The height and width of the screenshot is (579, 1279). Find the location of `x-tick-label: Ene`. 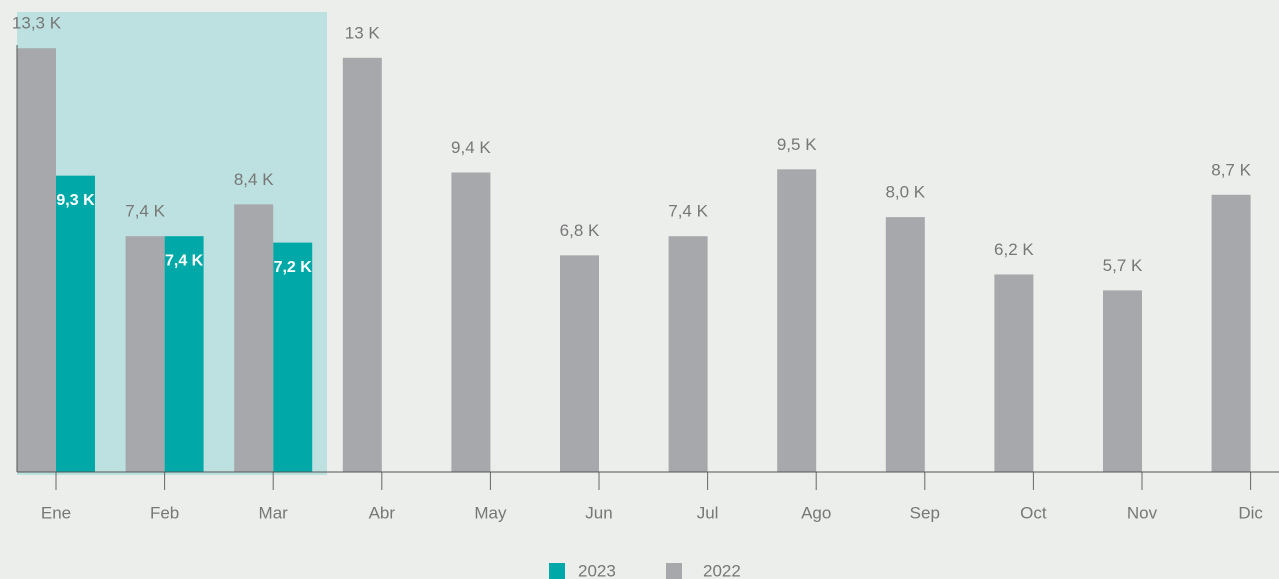

x-tick-label: Ene is located at coordinates (56, 512).